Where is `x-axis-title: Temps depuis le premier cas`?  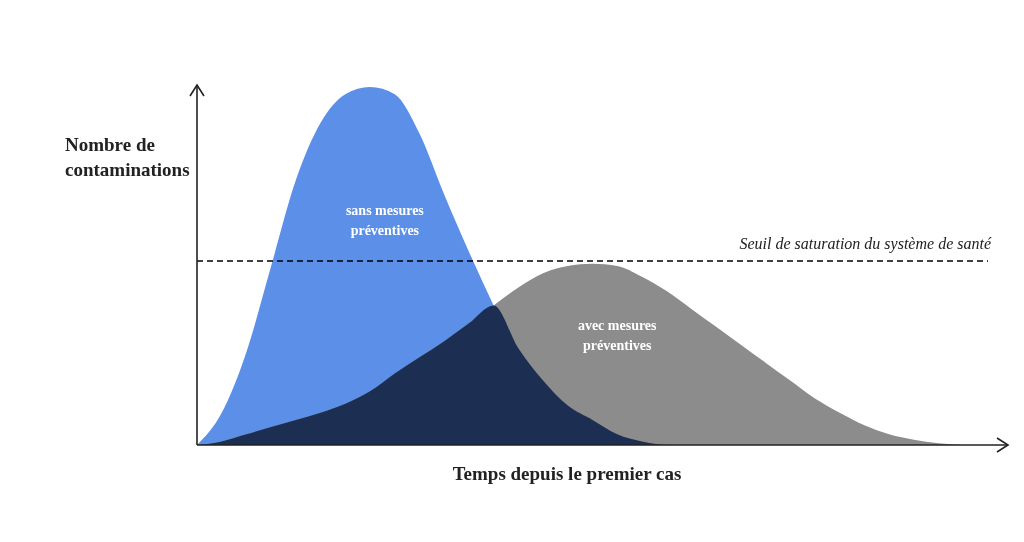 x-axis-title: Temps depuis le premier cas is located at coordinates (567, 474).